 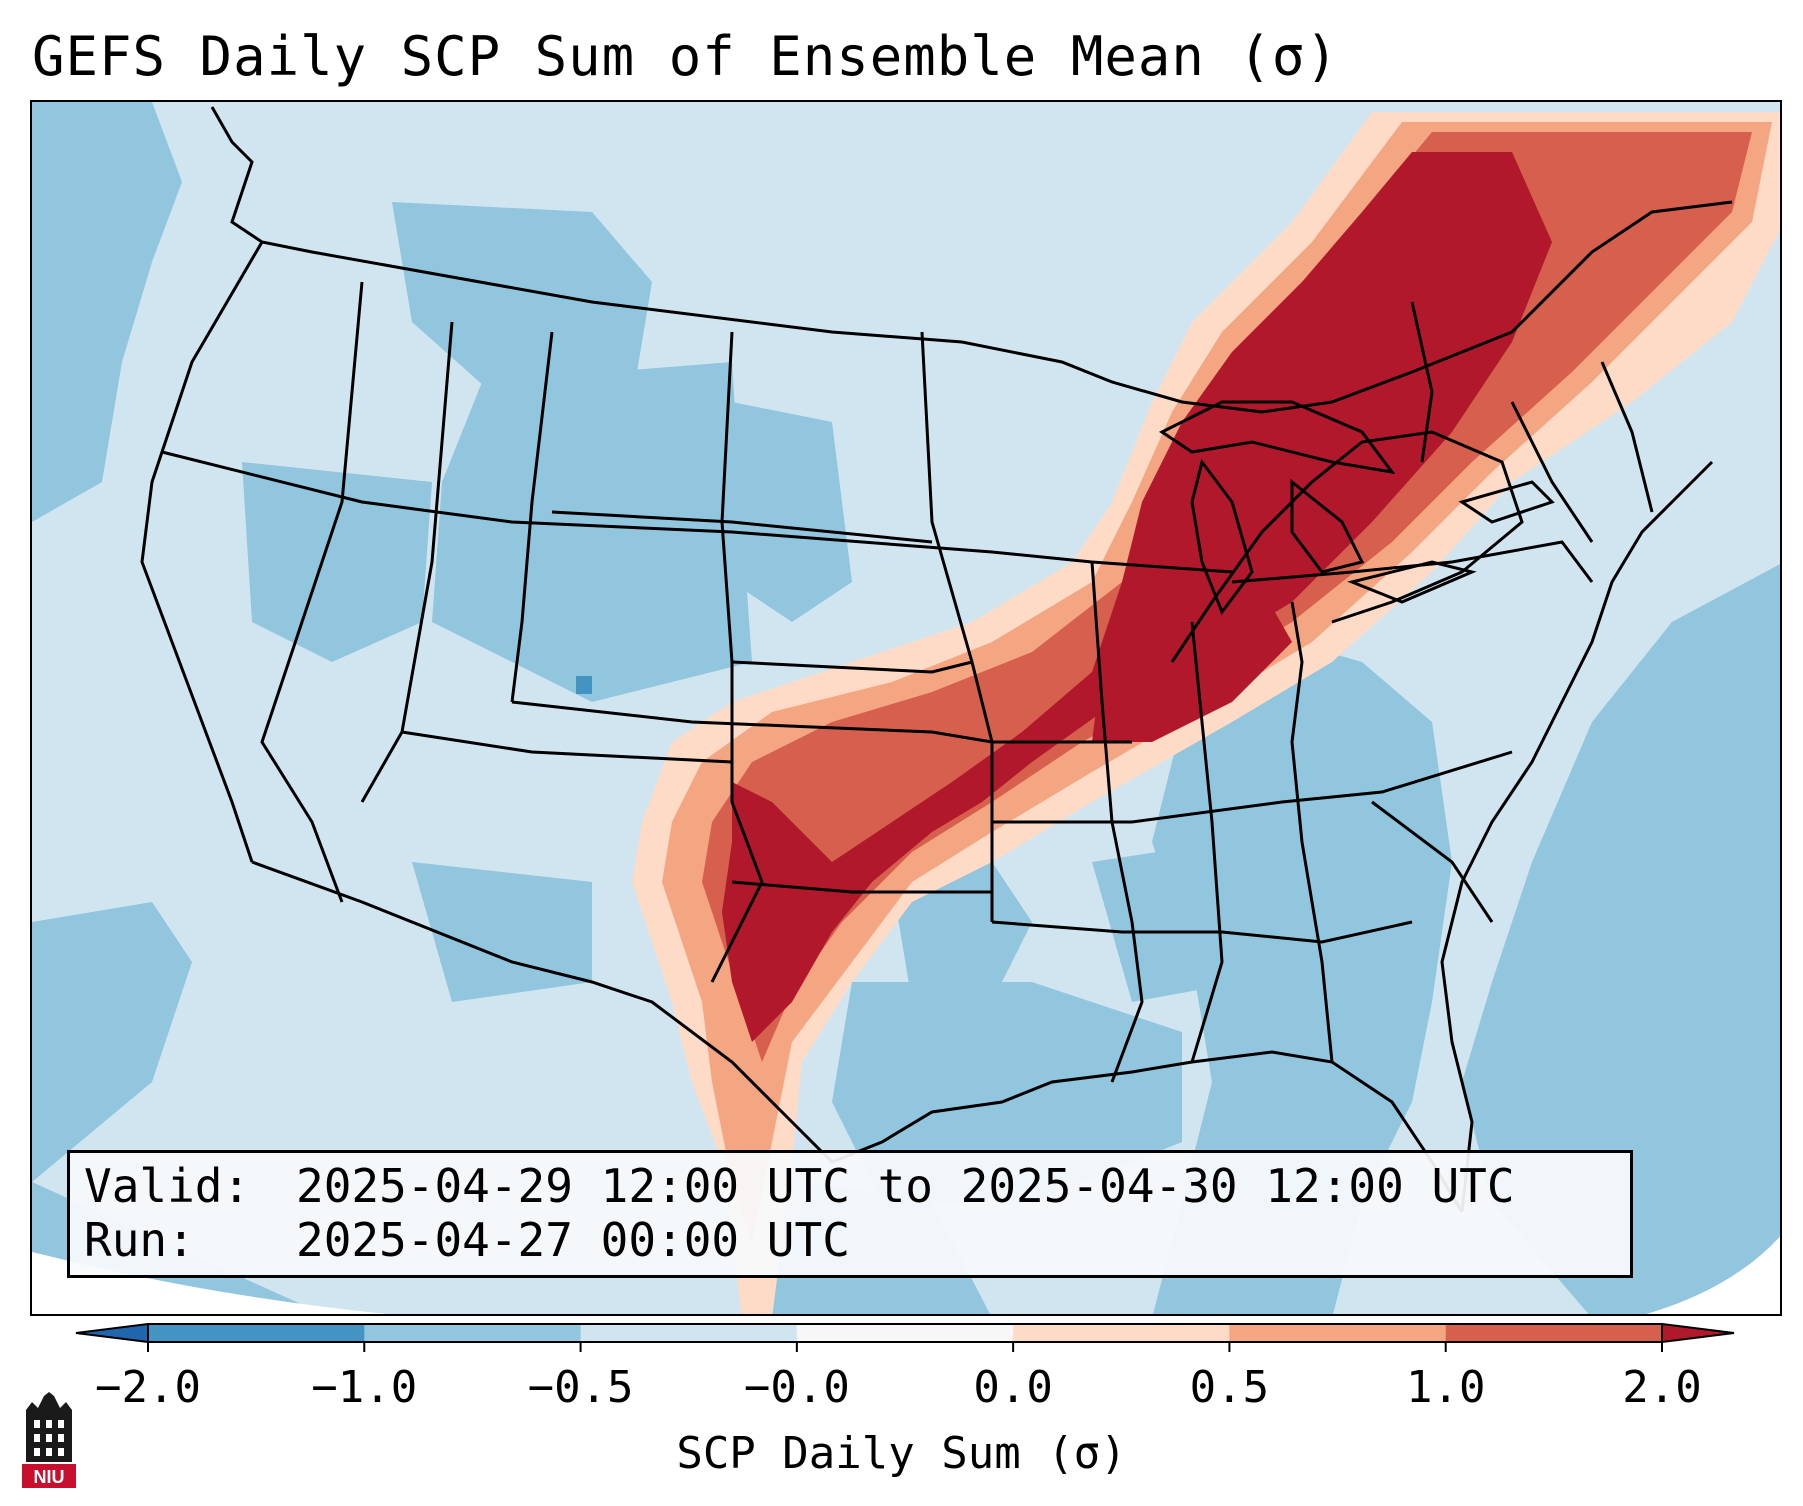 I want to click on valid-label: Valid:, so click(x=167, y=1186).